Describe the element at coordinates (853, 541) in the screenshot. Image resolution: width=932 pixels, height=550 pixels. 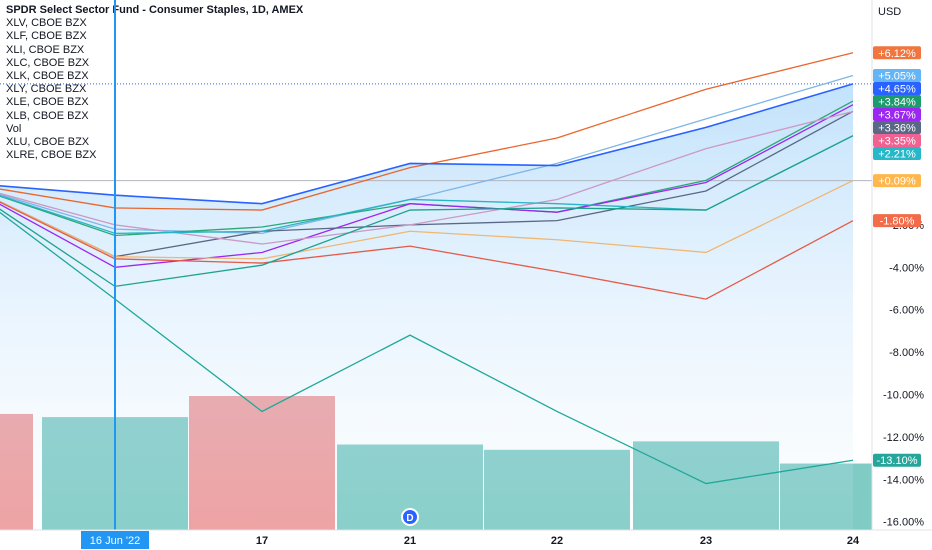
I see `x-tick-label: 24` at that location.